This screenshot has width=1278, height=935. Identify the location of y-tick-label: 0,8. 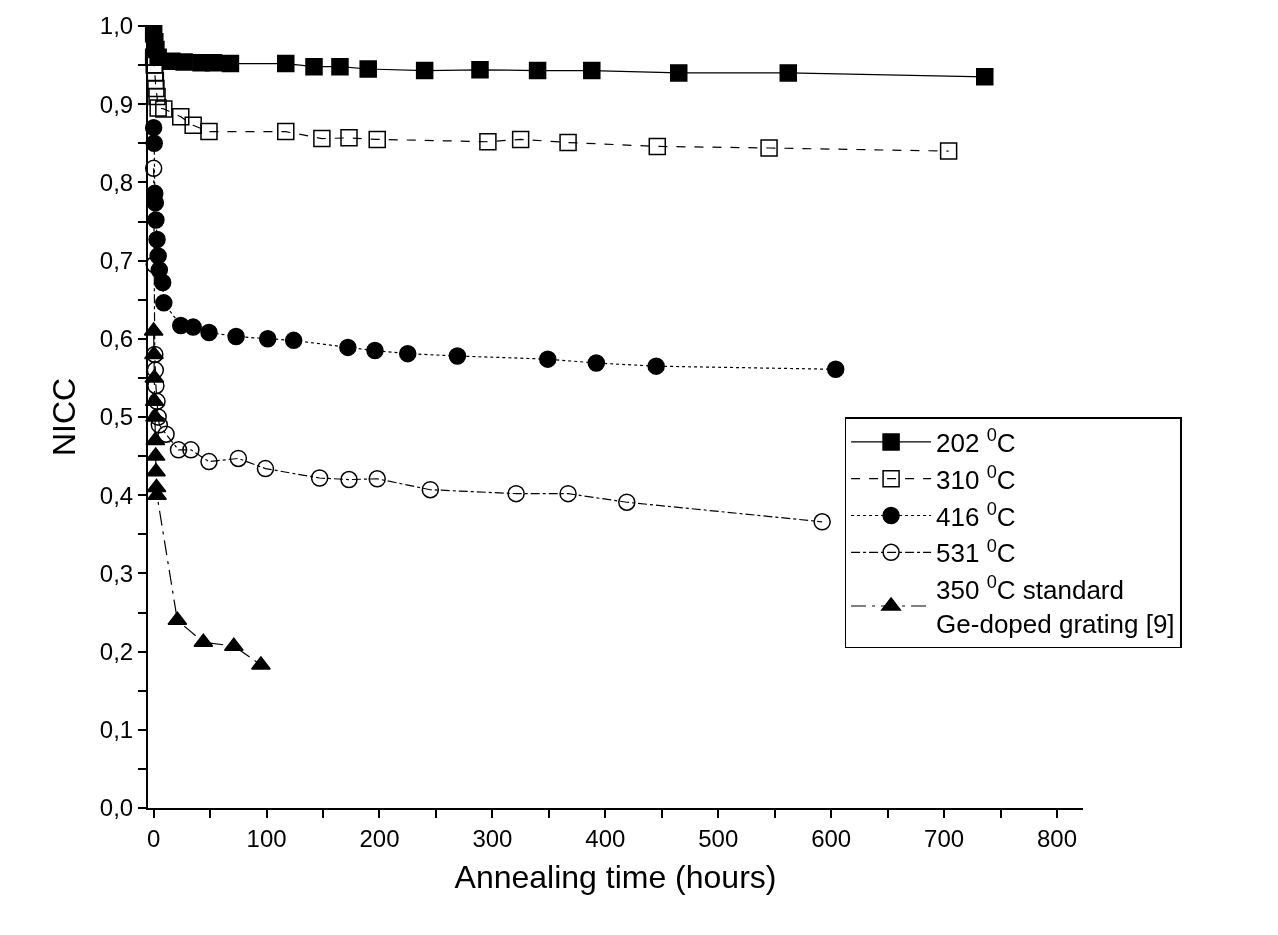
(116, 182).